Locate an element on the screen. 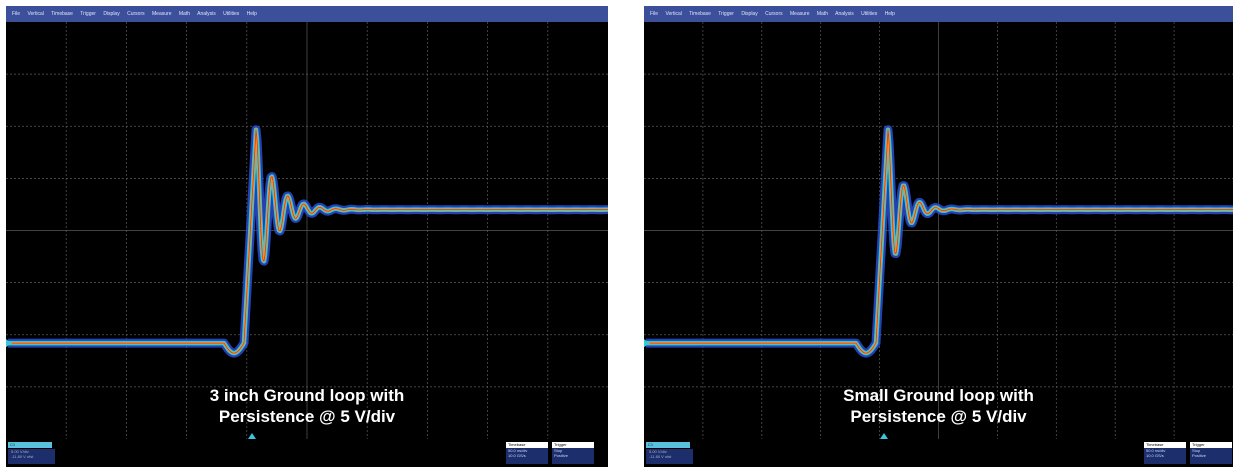 The height and width of the screenshot is (467, 1233). caption-line-1: 3 inch Ground loop with is located at coordinates (307, 395).